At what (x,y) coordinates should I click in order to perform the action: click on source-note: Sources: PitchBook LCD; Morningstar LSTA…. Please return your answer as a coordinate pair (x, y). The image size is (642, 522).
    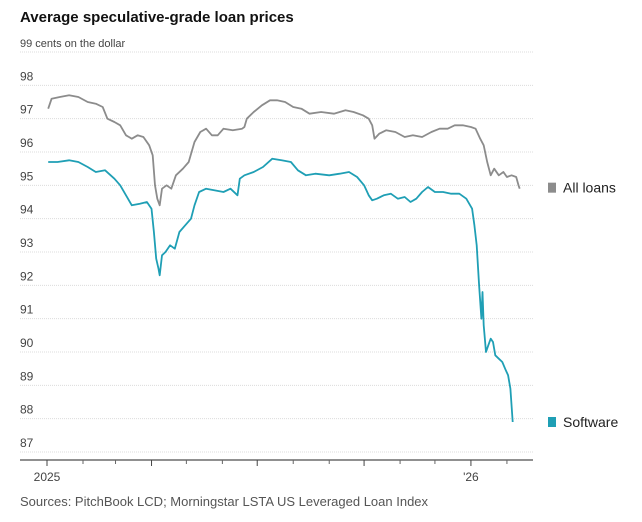
    Looking at the image, I should click on (224, 501).